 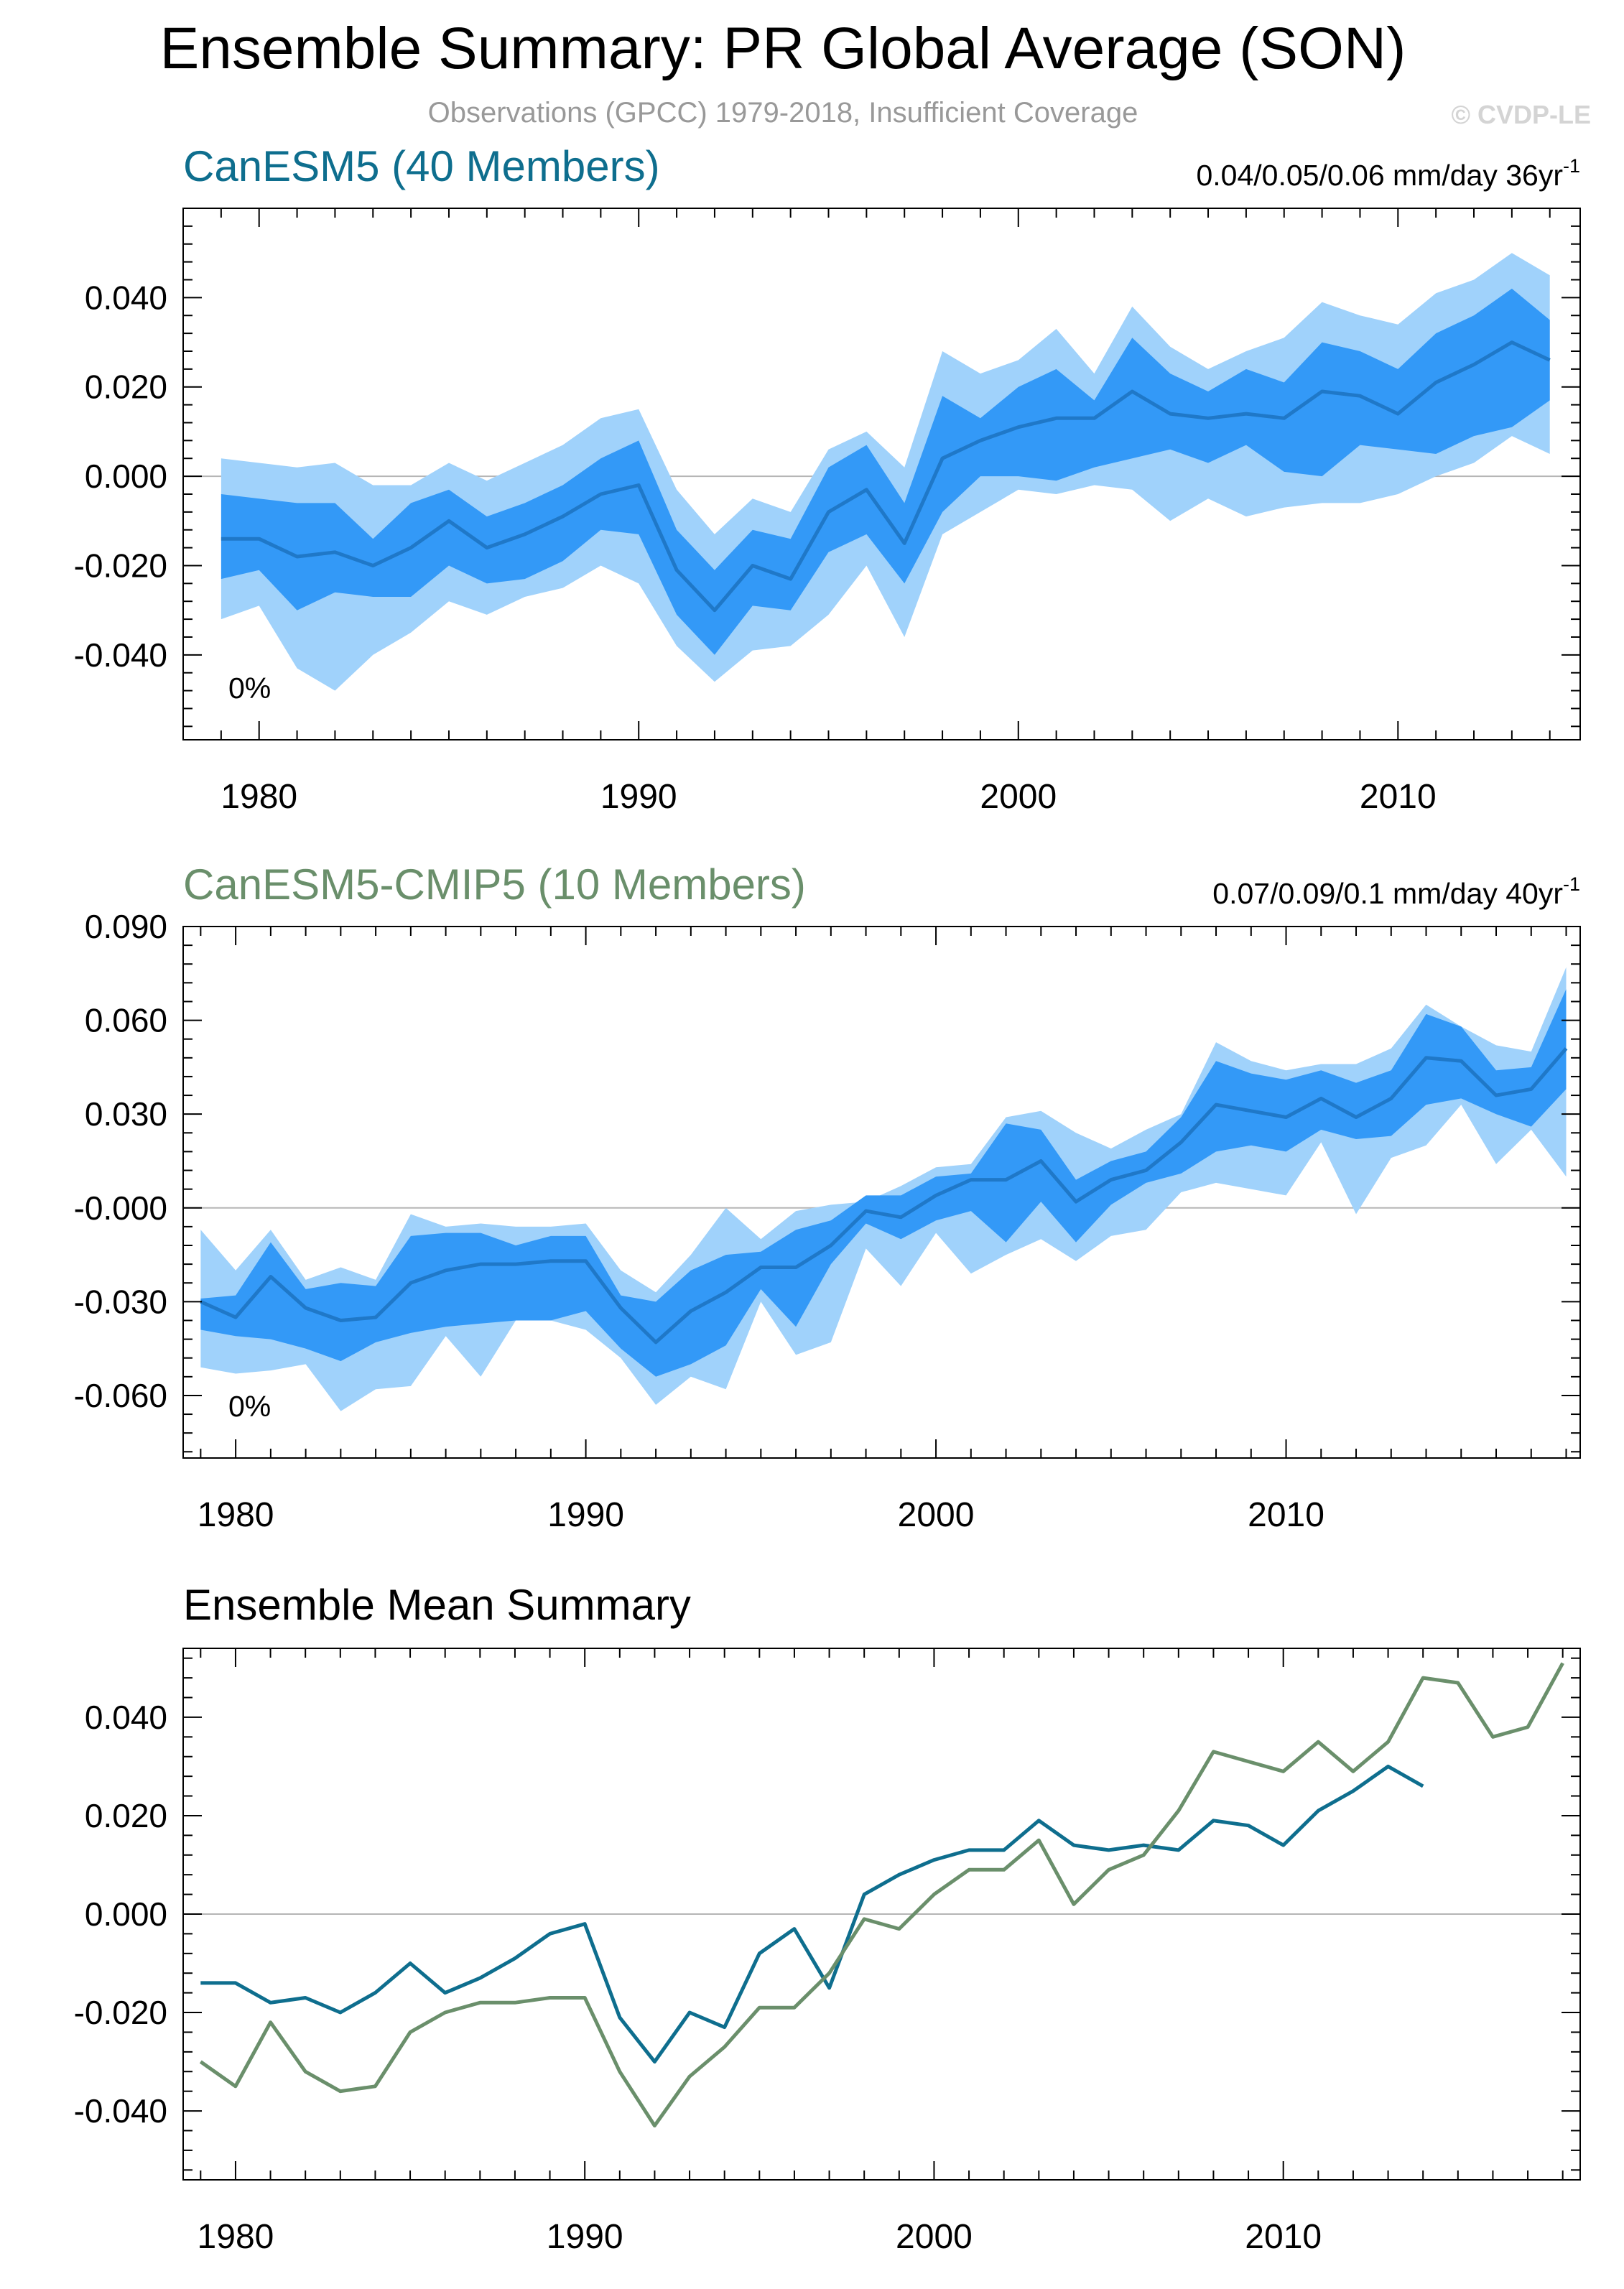 What do you see at coordinates (120, 1395) in the screenshot?
I see `y-tick-label: -0.060` at bounding box center [120, 1395].